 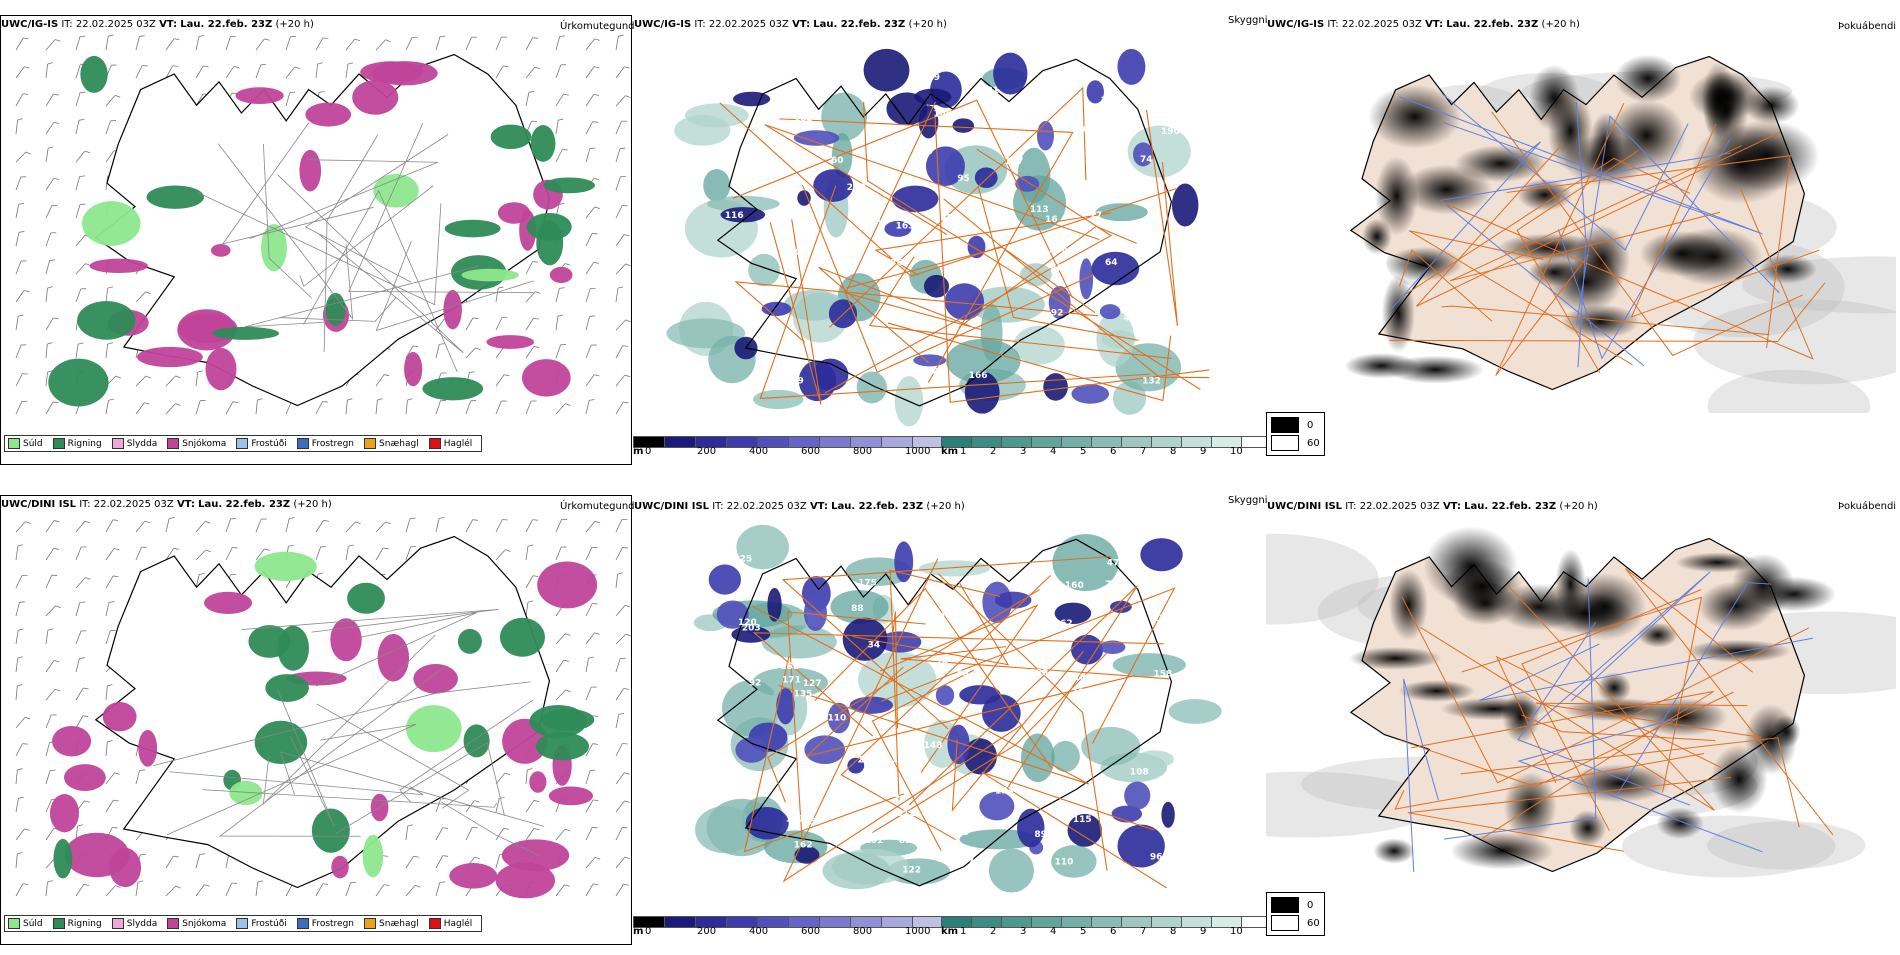 I want to click on ceiling-value-label: 122, so click(x=911, y=871).